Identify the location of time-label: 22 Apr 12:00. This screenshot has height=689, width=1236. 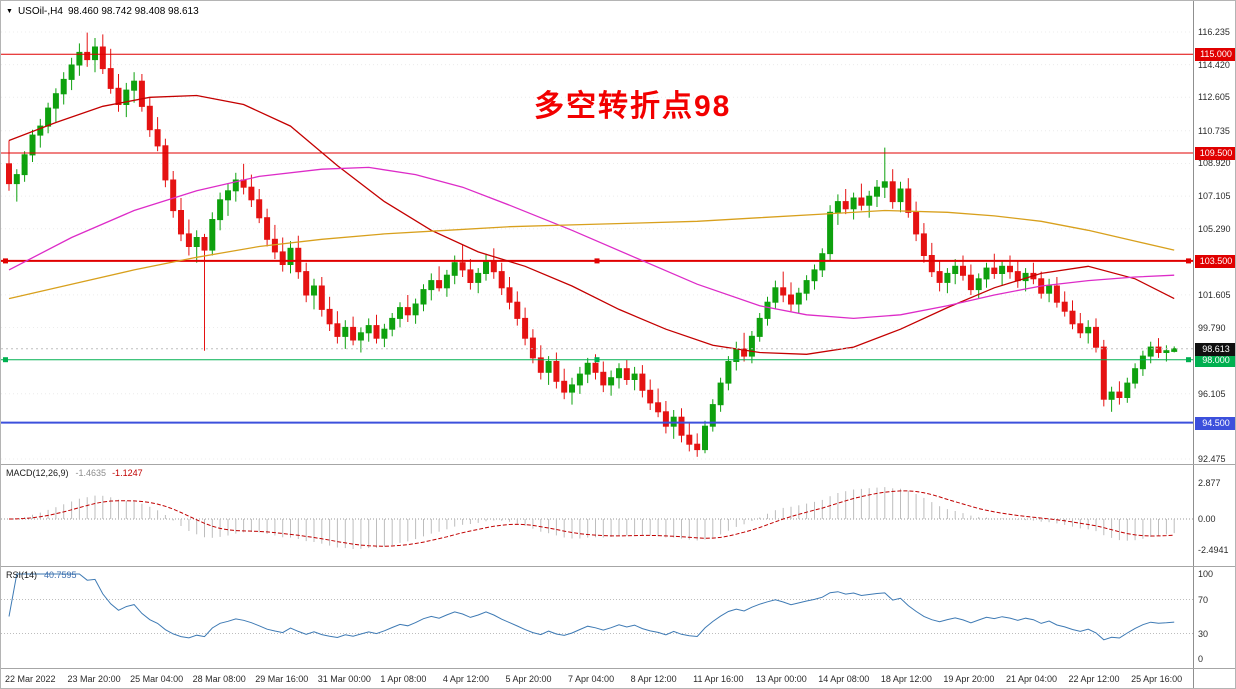
(1094, 679).